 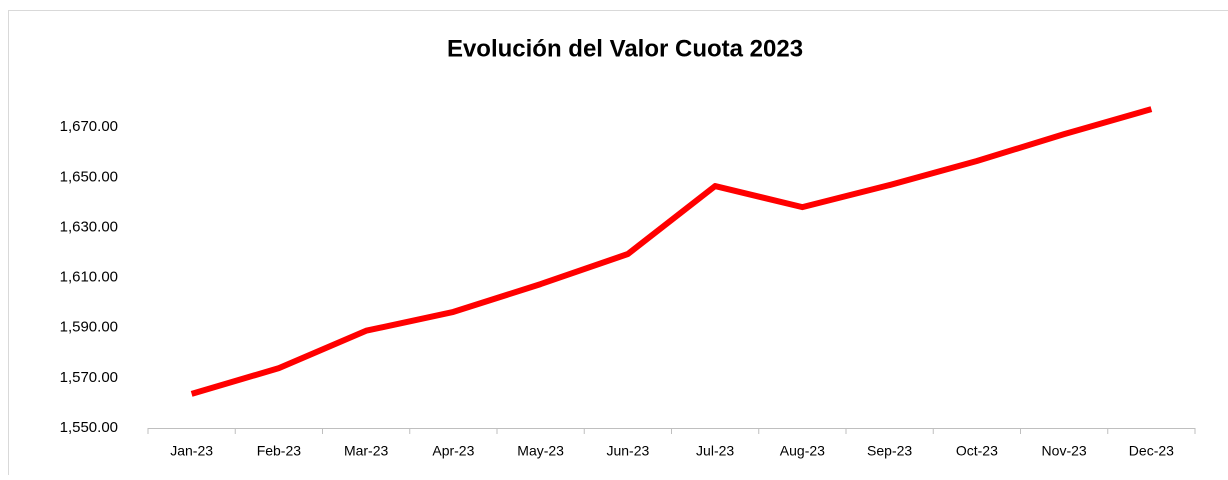 What do you see at coordinates (89, 226) in the screenshot?
I see `y-tick-label: 1,630.00` at bounding box center [89, 226].